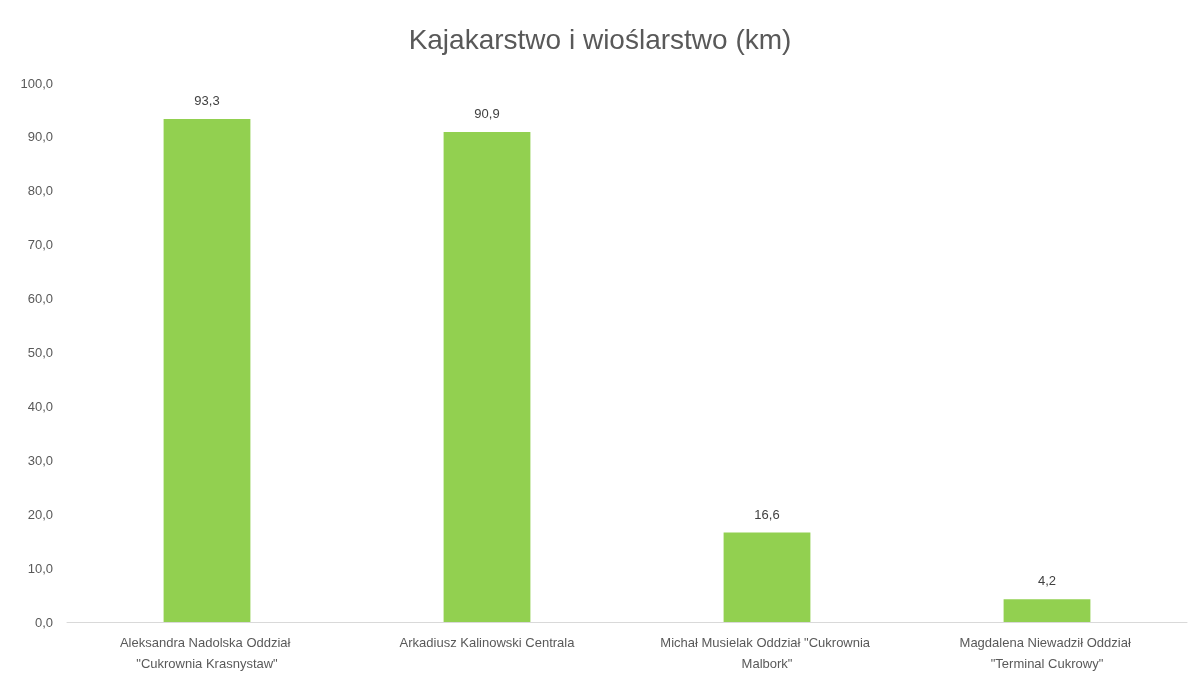 The height and width of the screenshot is (681, 1200). What do you see at coordinates (40, 568) in the screenshot?
I see `y-tick-label: 10,0` at bounding box center [40, 568].